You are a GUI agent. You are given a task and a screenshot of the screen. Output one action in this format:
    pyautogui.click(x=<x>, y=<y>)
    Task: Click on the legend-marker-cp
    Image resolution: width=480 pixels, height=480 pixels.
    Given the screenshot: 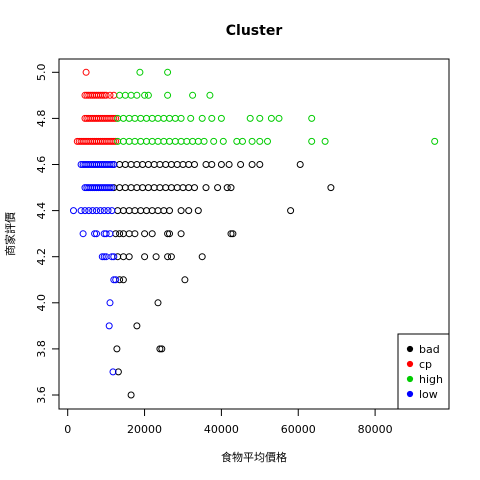 What is the action you would take?
    pyautogui.click(x=410, y=364)
    